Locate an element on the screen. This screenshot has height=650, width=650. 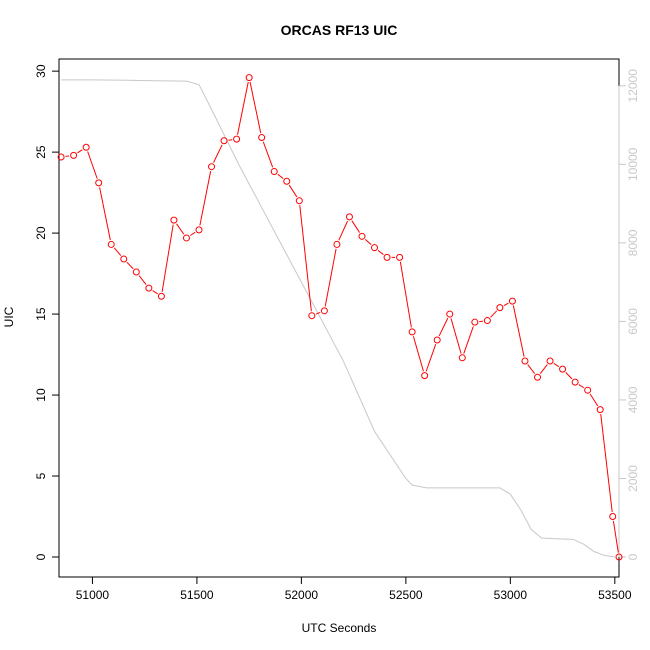
y-axis: 0 5 10 15 20 25 30 is located at coordinates (47, 312).